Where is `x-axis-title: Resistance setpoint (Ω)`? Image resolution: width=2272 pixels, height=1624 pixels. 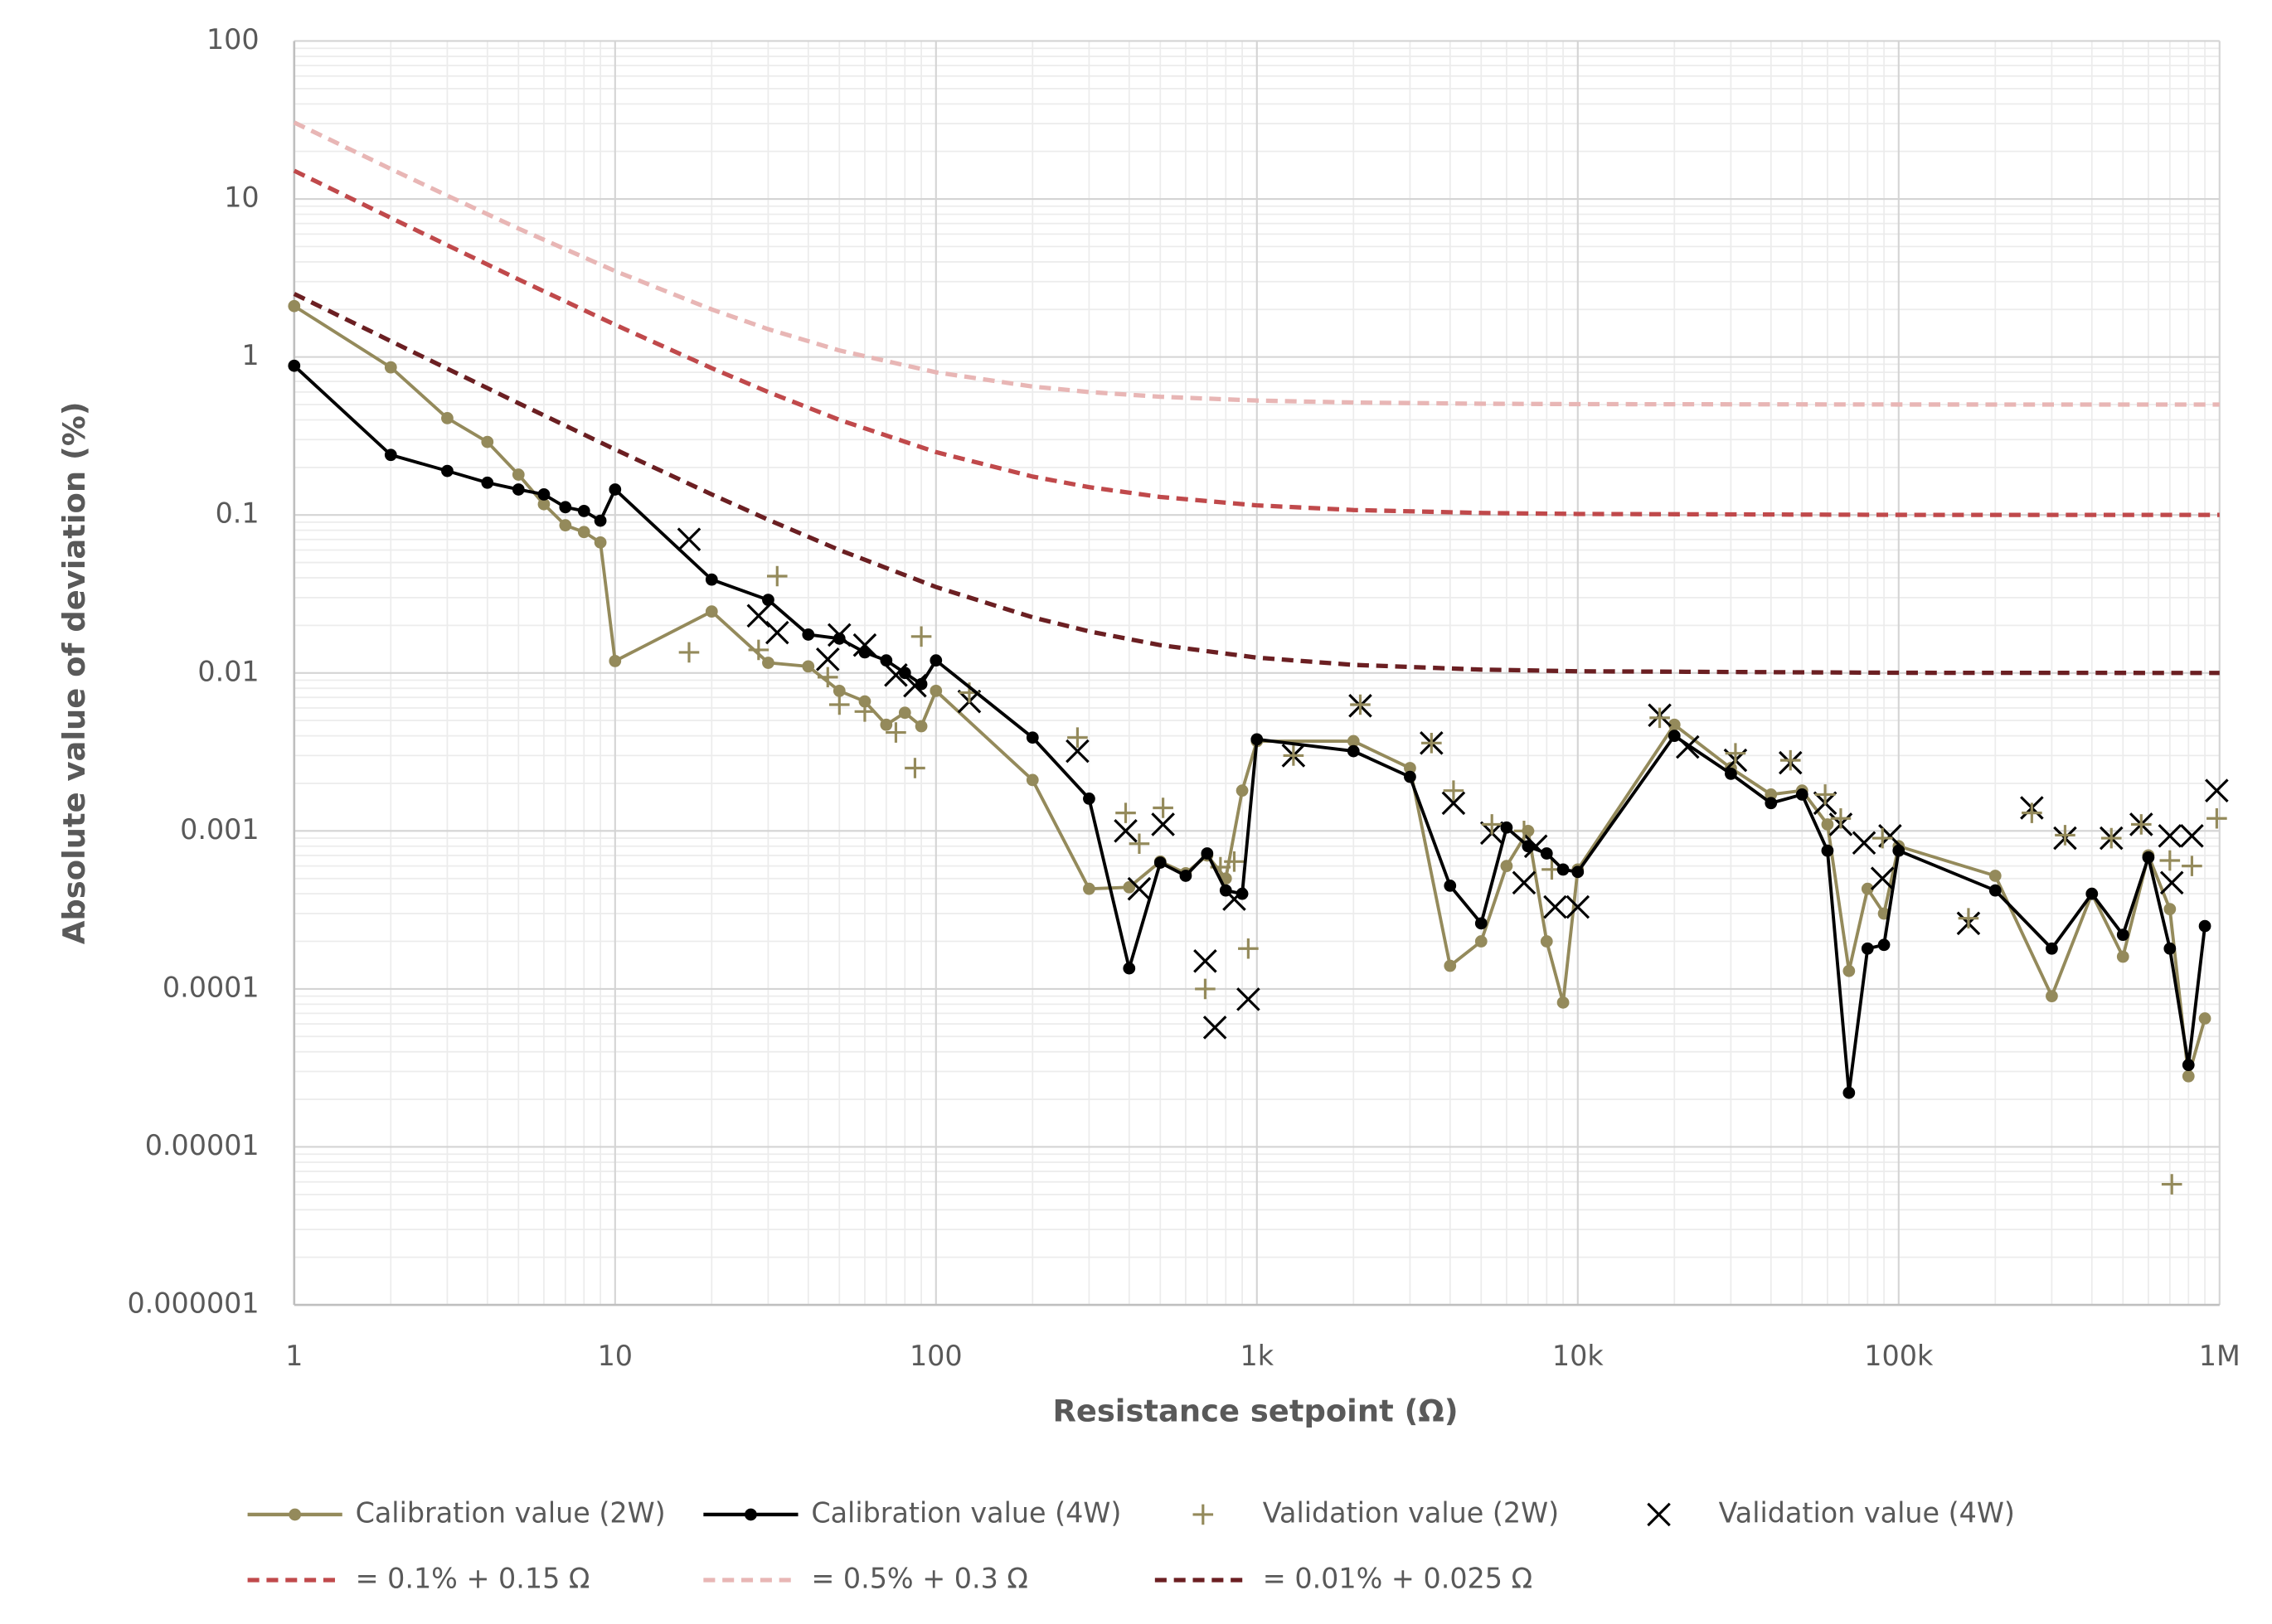 x-axis-title: Resistance setpoint (Ω) is located at coordinates (1255, 1411).